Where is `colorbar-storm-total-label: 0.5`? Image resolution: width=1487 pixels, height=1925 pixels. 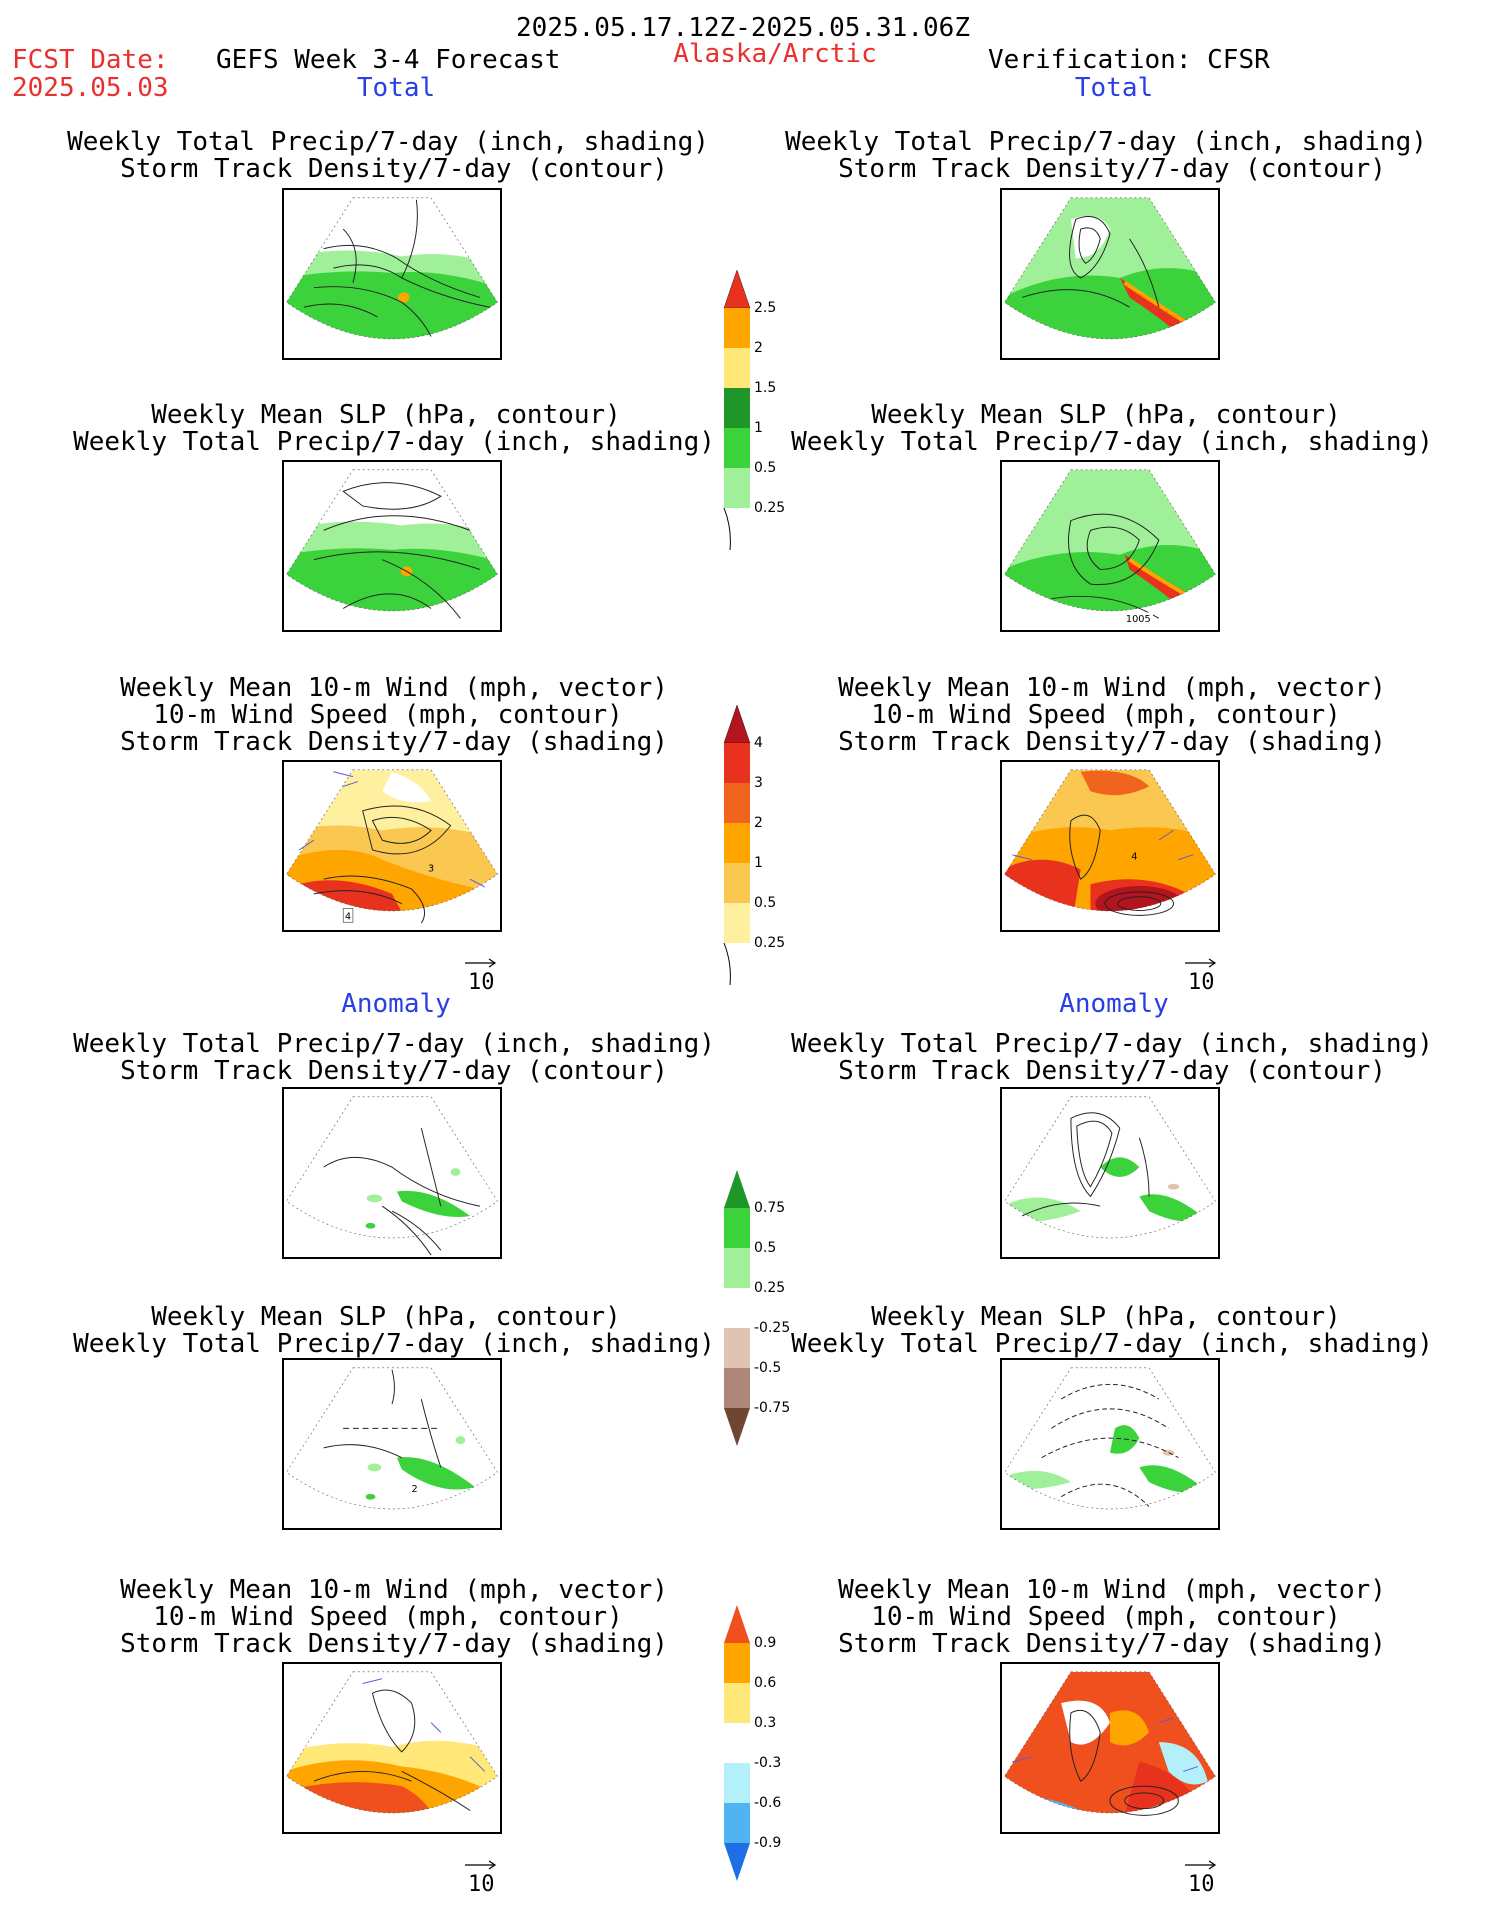 colorbar-storm-total-label: 0.5 is located at coordinates (765, 903).